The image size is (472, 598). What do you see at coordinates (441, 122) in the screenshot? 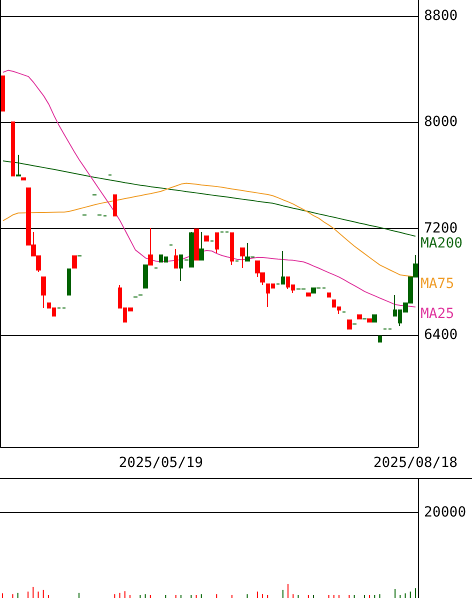
I see `y-tick-label: 8000` at bounding box center [441, 122].